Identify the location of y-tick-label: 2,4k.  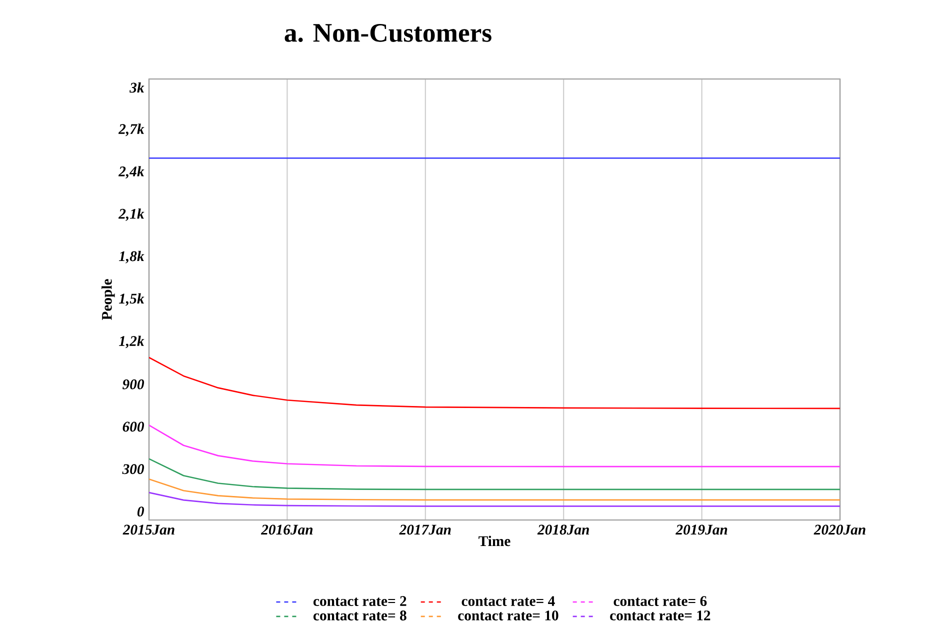
(131, 172).